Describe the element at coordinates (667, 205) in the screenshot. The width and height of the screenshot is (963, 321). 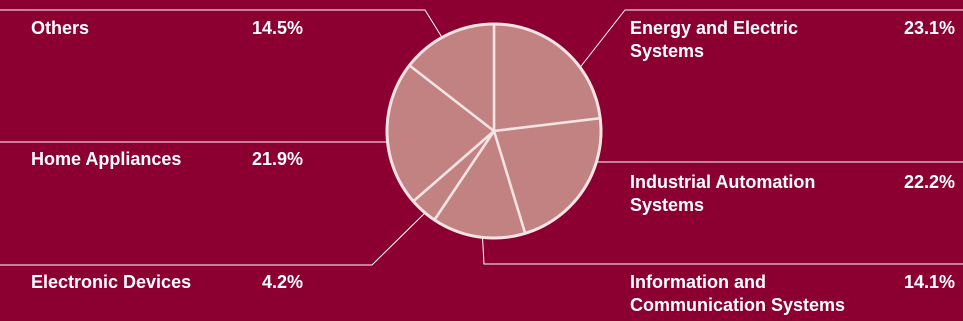
I see `label-industrial-automation-line-1: Systems` at that location.